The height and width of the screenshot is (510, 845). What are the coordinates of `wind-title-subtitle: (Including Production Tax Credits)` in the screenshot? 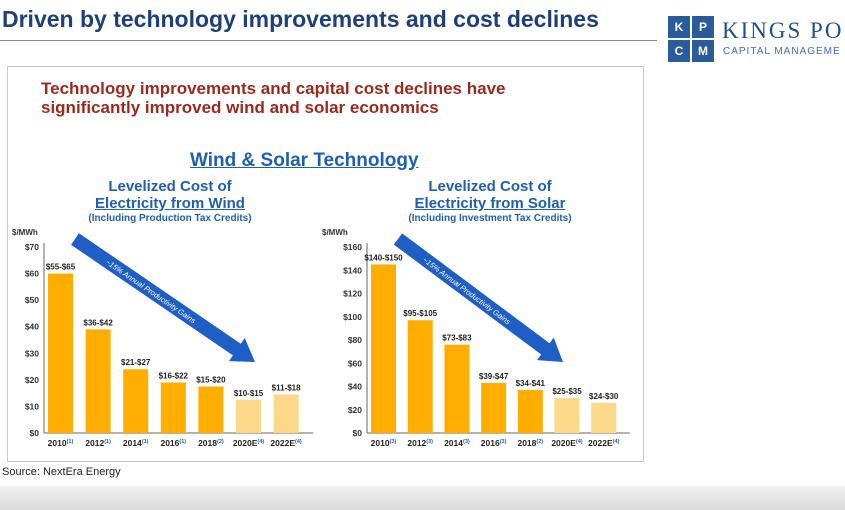 It's located at (170, 218).